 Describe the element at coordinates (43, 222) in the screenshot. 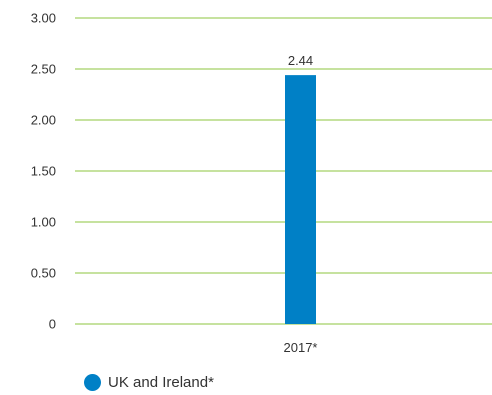

I see `y-tick-label: 1.00` at that location.